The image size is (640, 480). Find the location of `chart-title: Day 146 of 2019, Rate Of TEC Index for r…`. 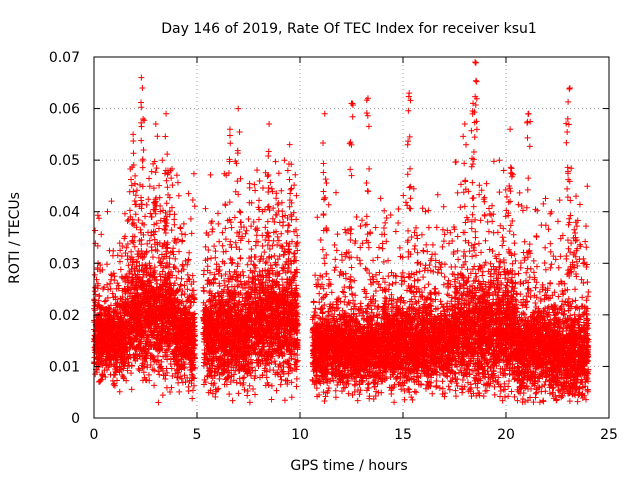

chart-title: Day 146 of 2019, Rate Of TEC Index for r… is located at coordinates (349, 29).